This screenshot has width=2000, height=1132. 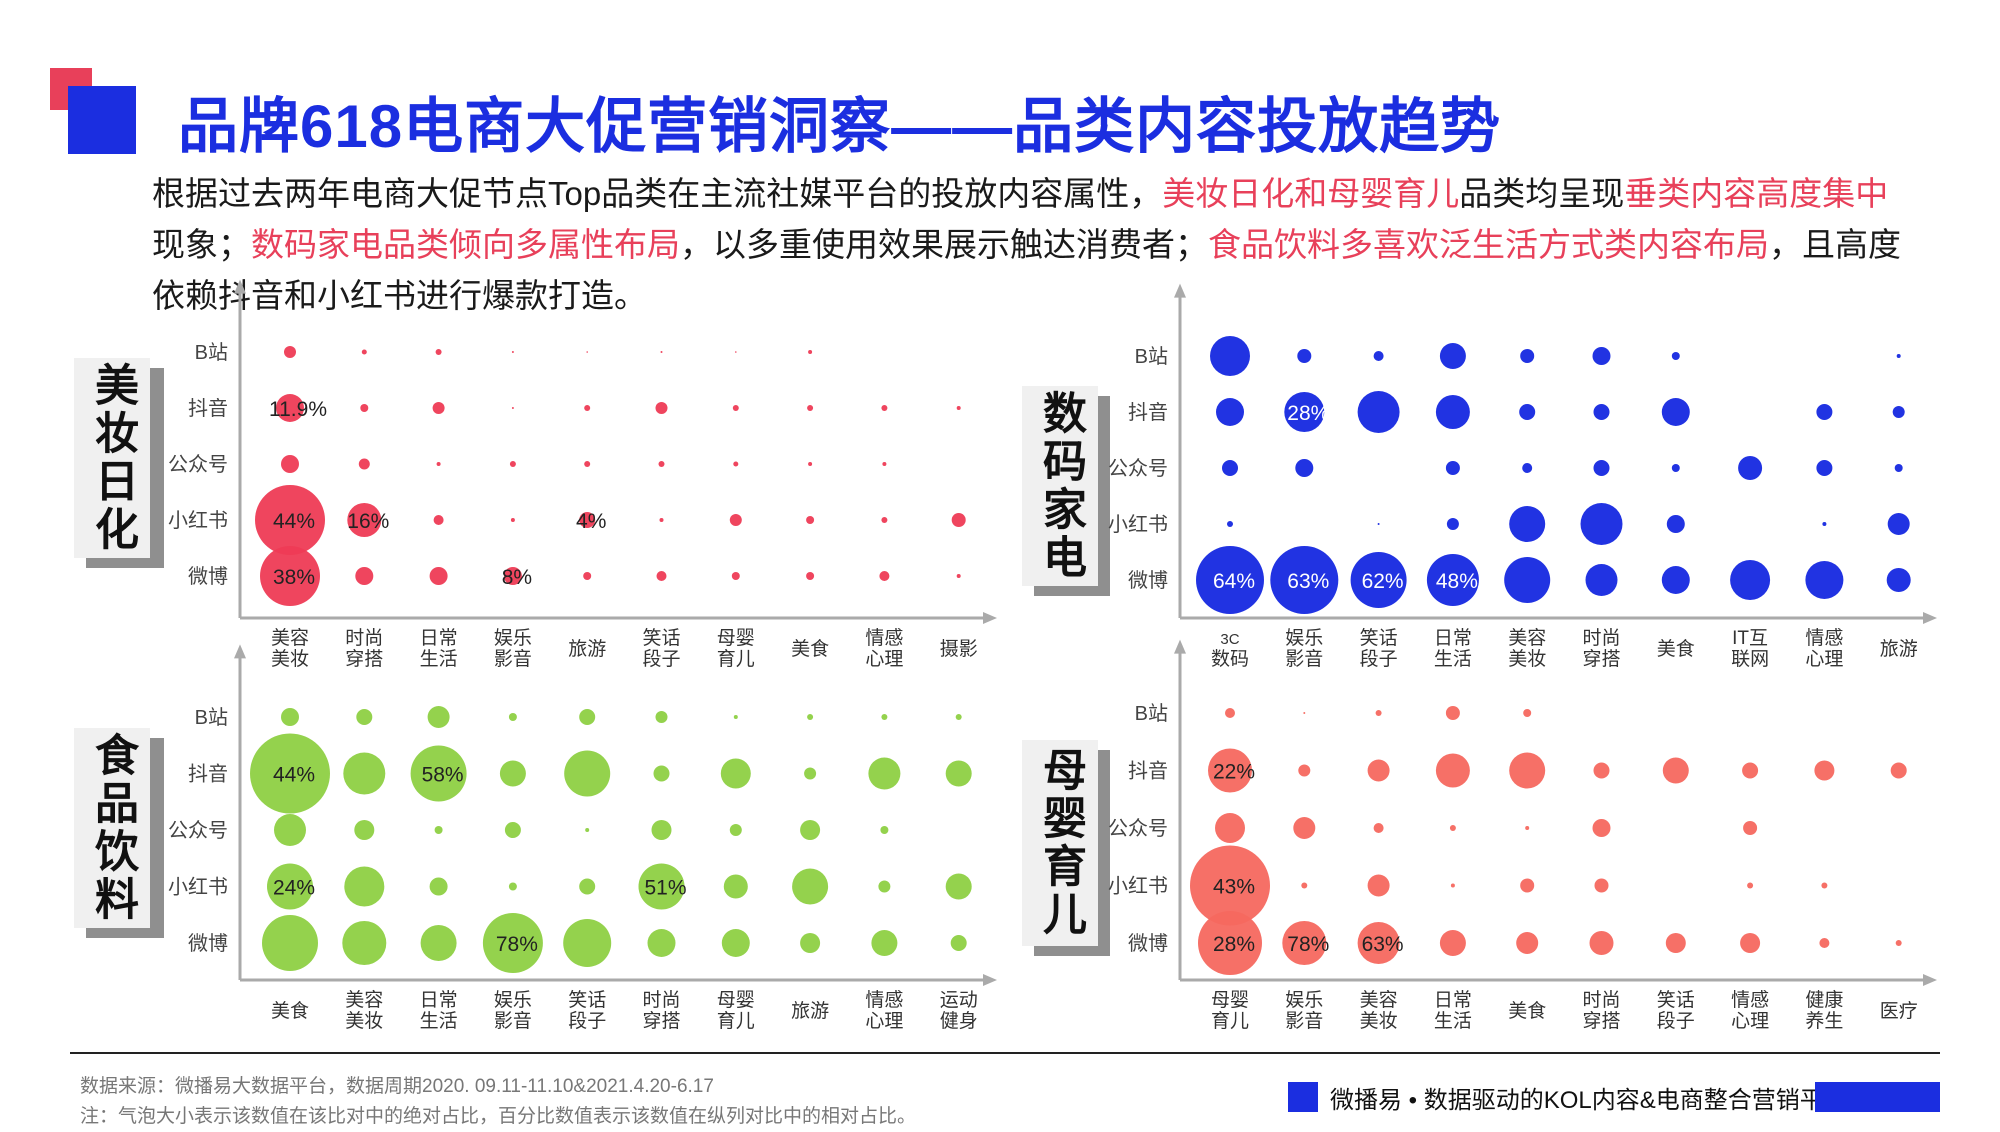 What do you see at coordinates (1304, 1021) in the screenshot?
I see `column-label: 影音` at bounding box center [1304, 1021].